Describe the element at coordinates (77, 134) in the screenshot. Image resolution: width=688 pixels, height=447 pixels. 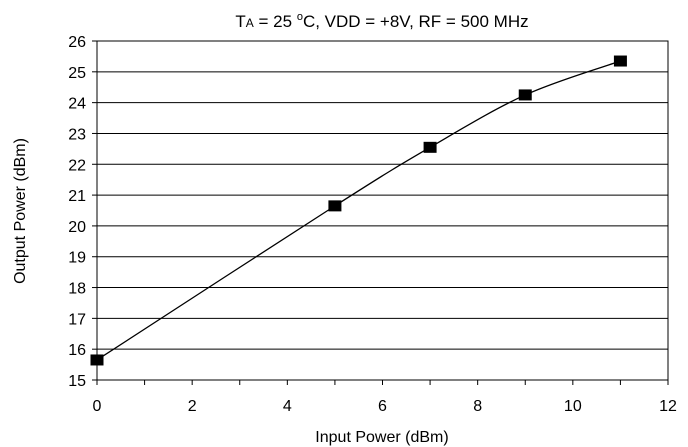
I see `y-tick-label: 23` at that location.